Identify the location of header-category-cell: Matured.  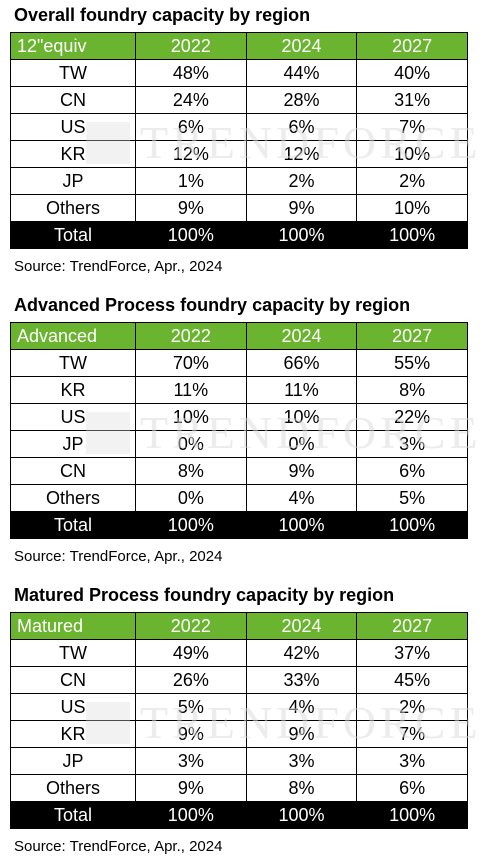
(73, 626).